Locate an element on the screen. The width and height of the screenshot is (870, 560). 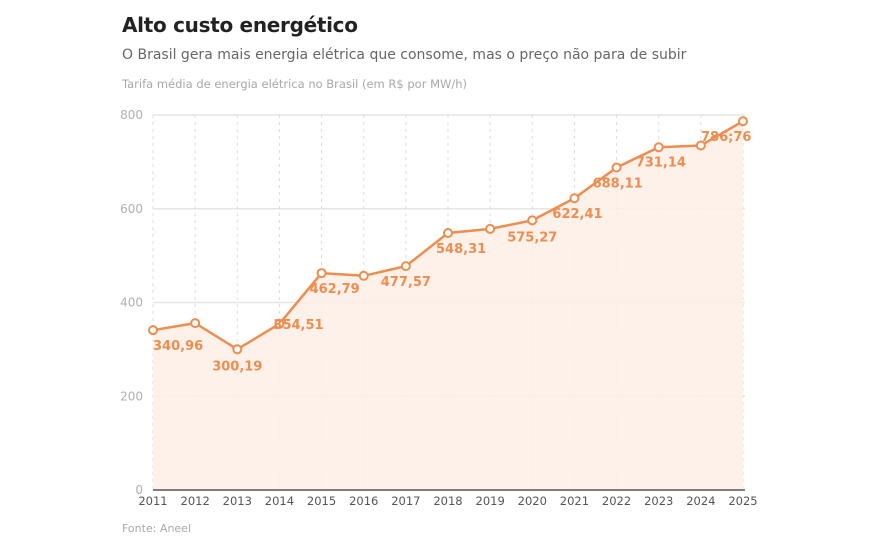
x-tick-label: 2021 is located at coordinates (574, 501).